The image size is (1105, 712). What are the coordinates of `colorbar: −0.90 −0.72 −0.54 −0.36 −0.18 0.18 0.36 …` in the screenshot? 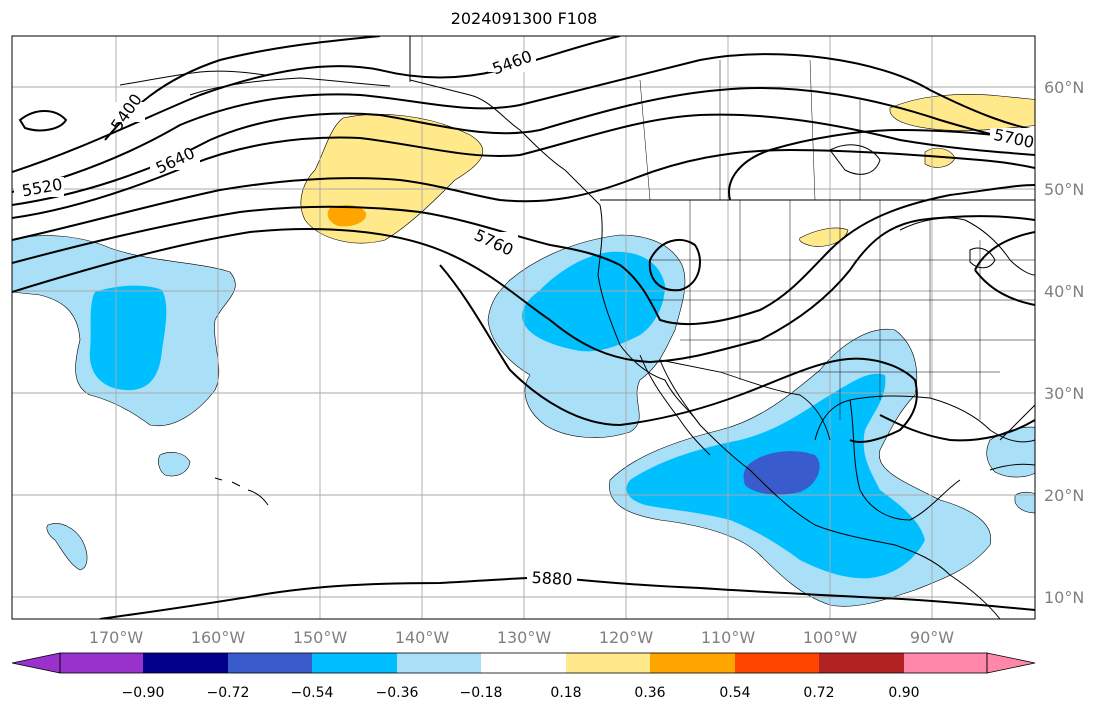 It's located at (523, 676).